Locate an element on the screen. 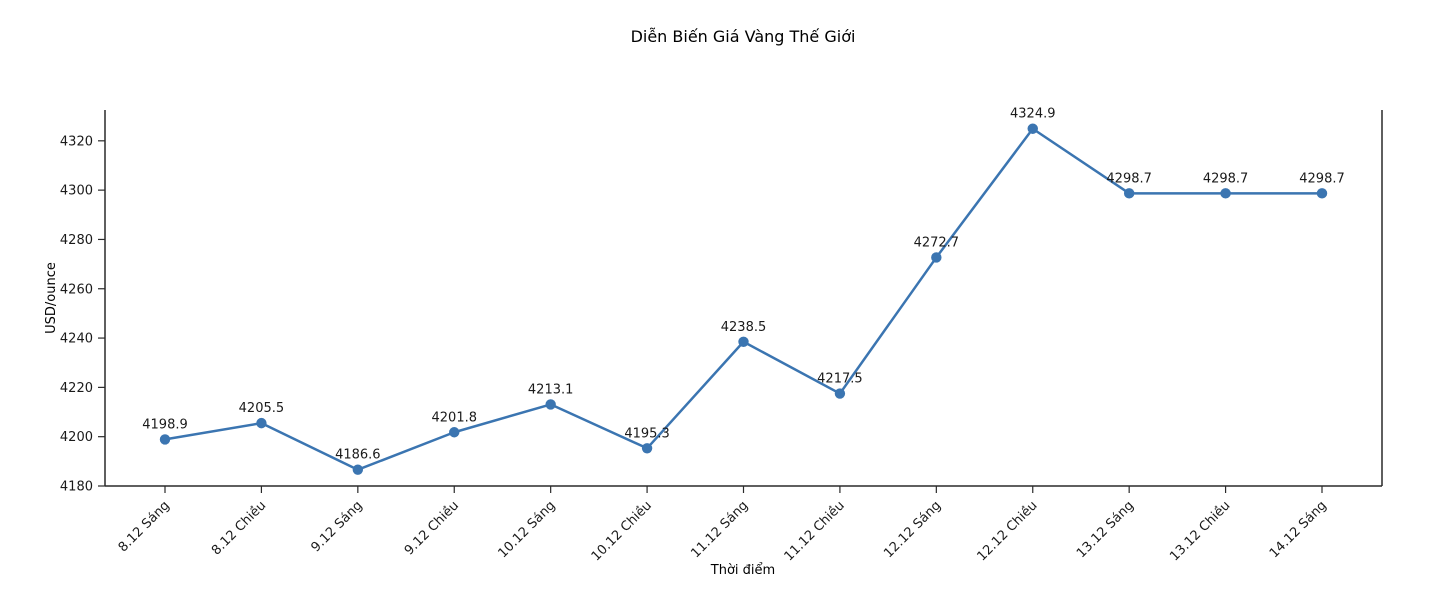  data-point-label: 4324.9 is located at coordinates (1033, 114).